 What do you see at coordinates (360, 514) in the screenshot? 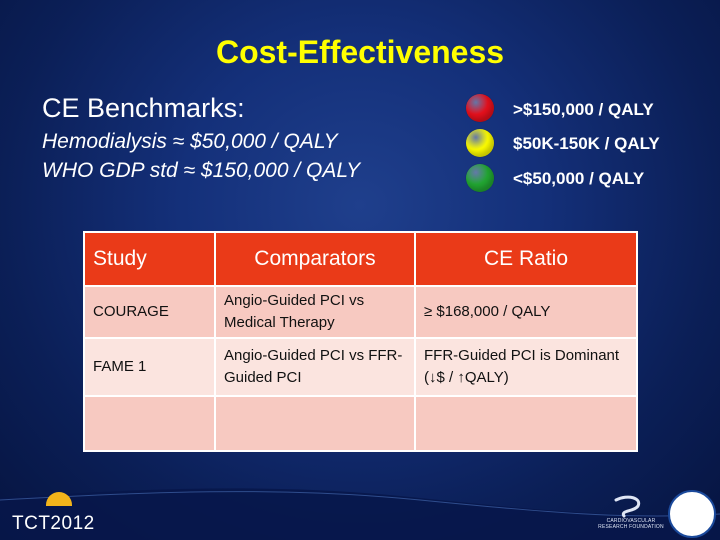
I see `footer-wave` at bounding box center [360, 514].